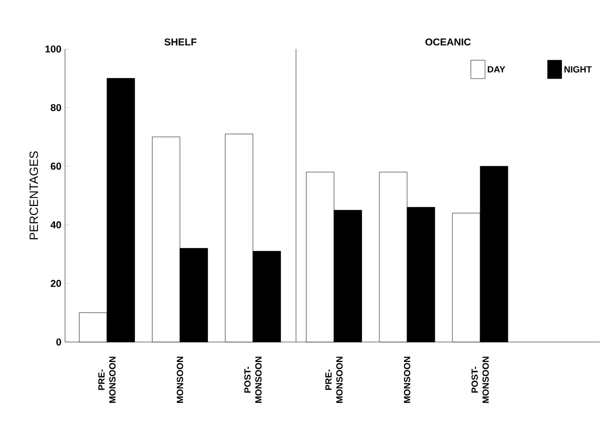  What do you see at coordinates (56, 108) in the screenshot?
I see `y-tick-label: 80` at bounding box center [56, 108].